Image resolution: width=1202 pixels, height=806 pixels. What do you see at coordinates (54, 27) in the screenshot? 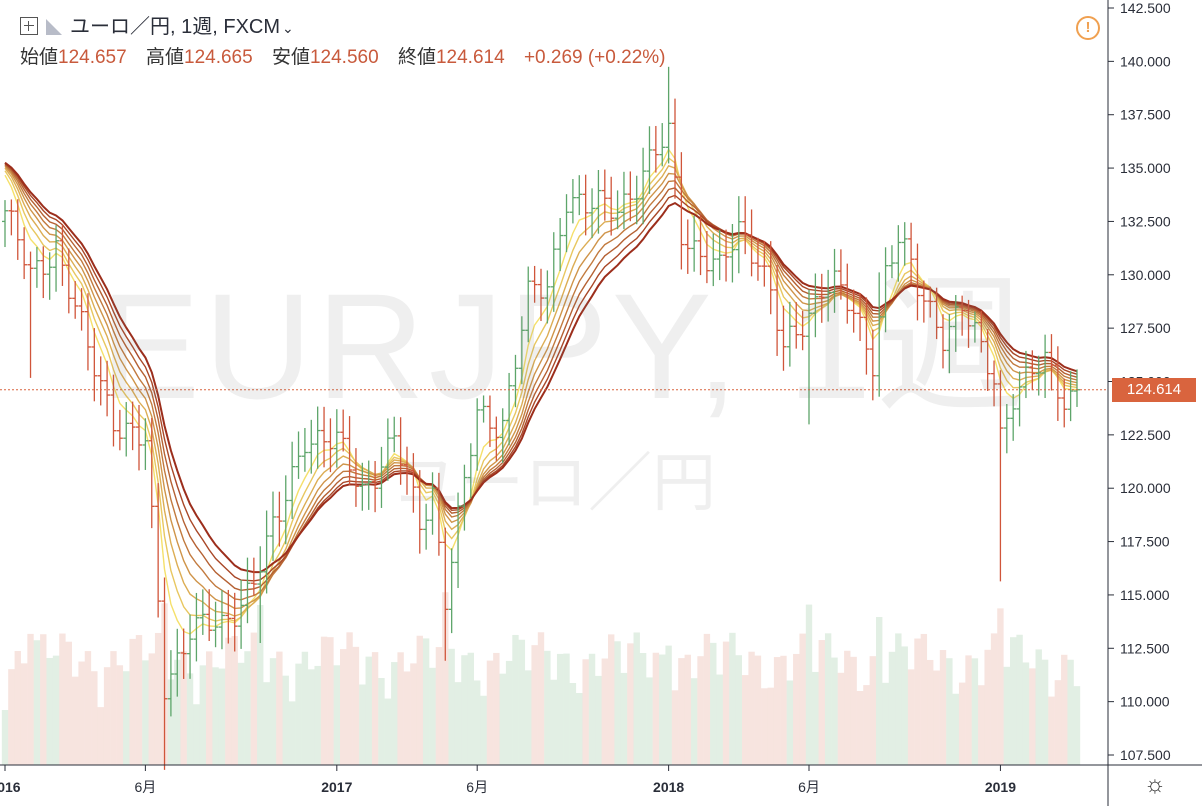
I see `flag-icon` at bounding box center [54, 27].